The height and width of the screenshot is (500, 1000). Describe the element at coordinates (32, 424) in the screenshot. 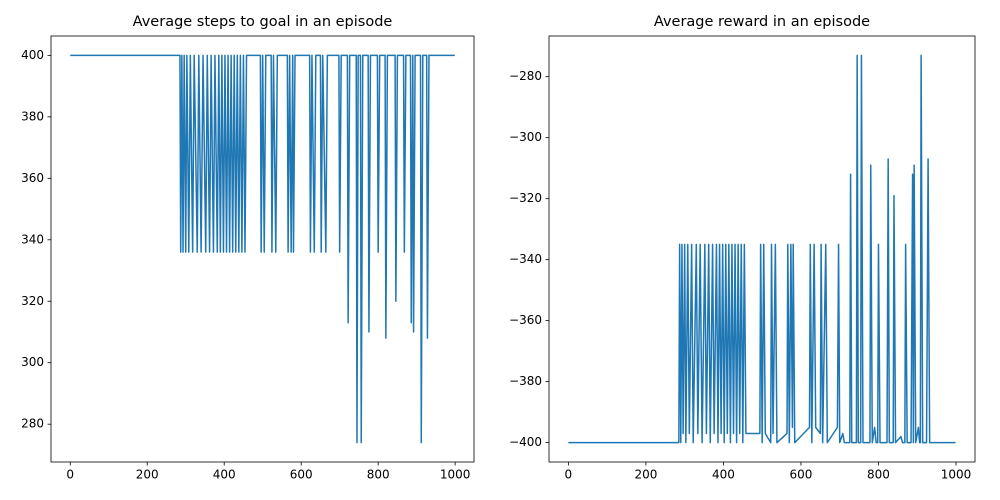

I see `y-tick-label: 280` at that location.